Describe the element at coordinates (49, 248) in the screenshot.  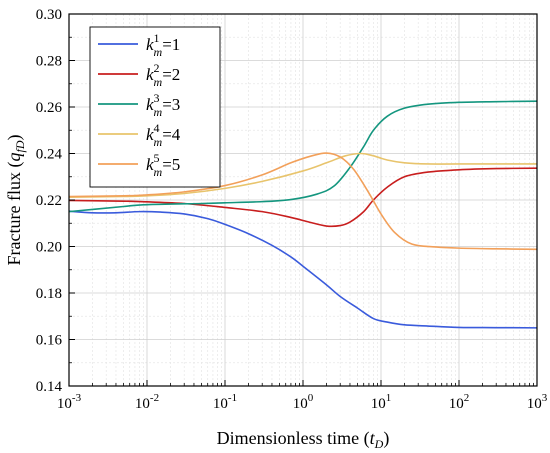
I see `y-tick-label: 0.20` at that location.